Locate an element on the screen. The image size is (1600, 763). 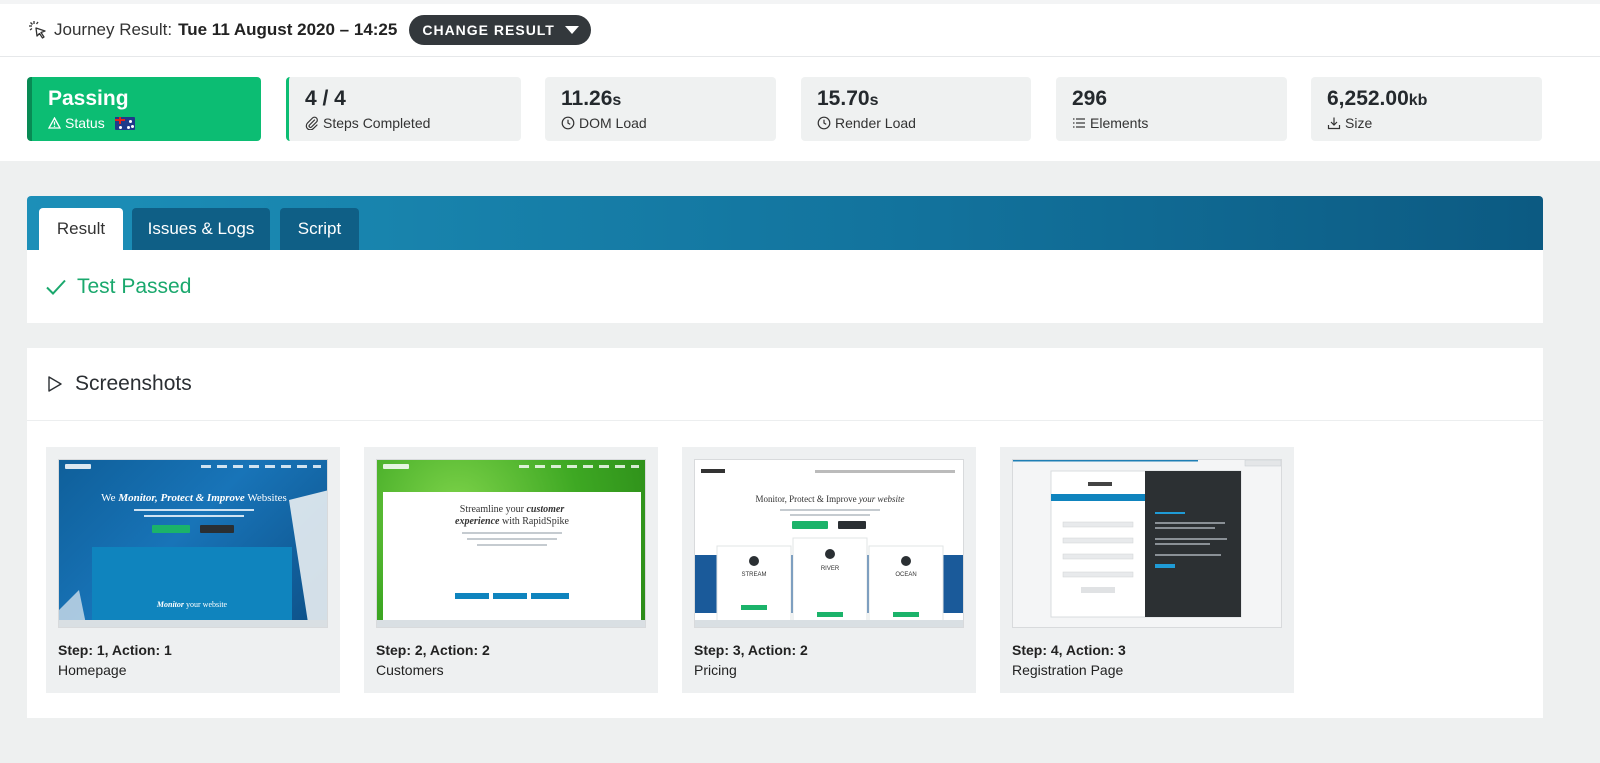
dom-load-unit: s is located at coordinates (617, 100).